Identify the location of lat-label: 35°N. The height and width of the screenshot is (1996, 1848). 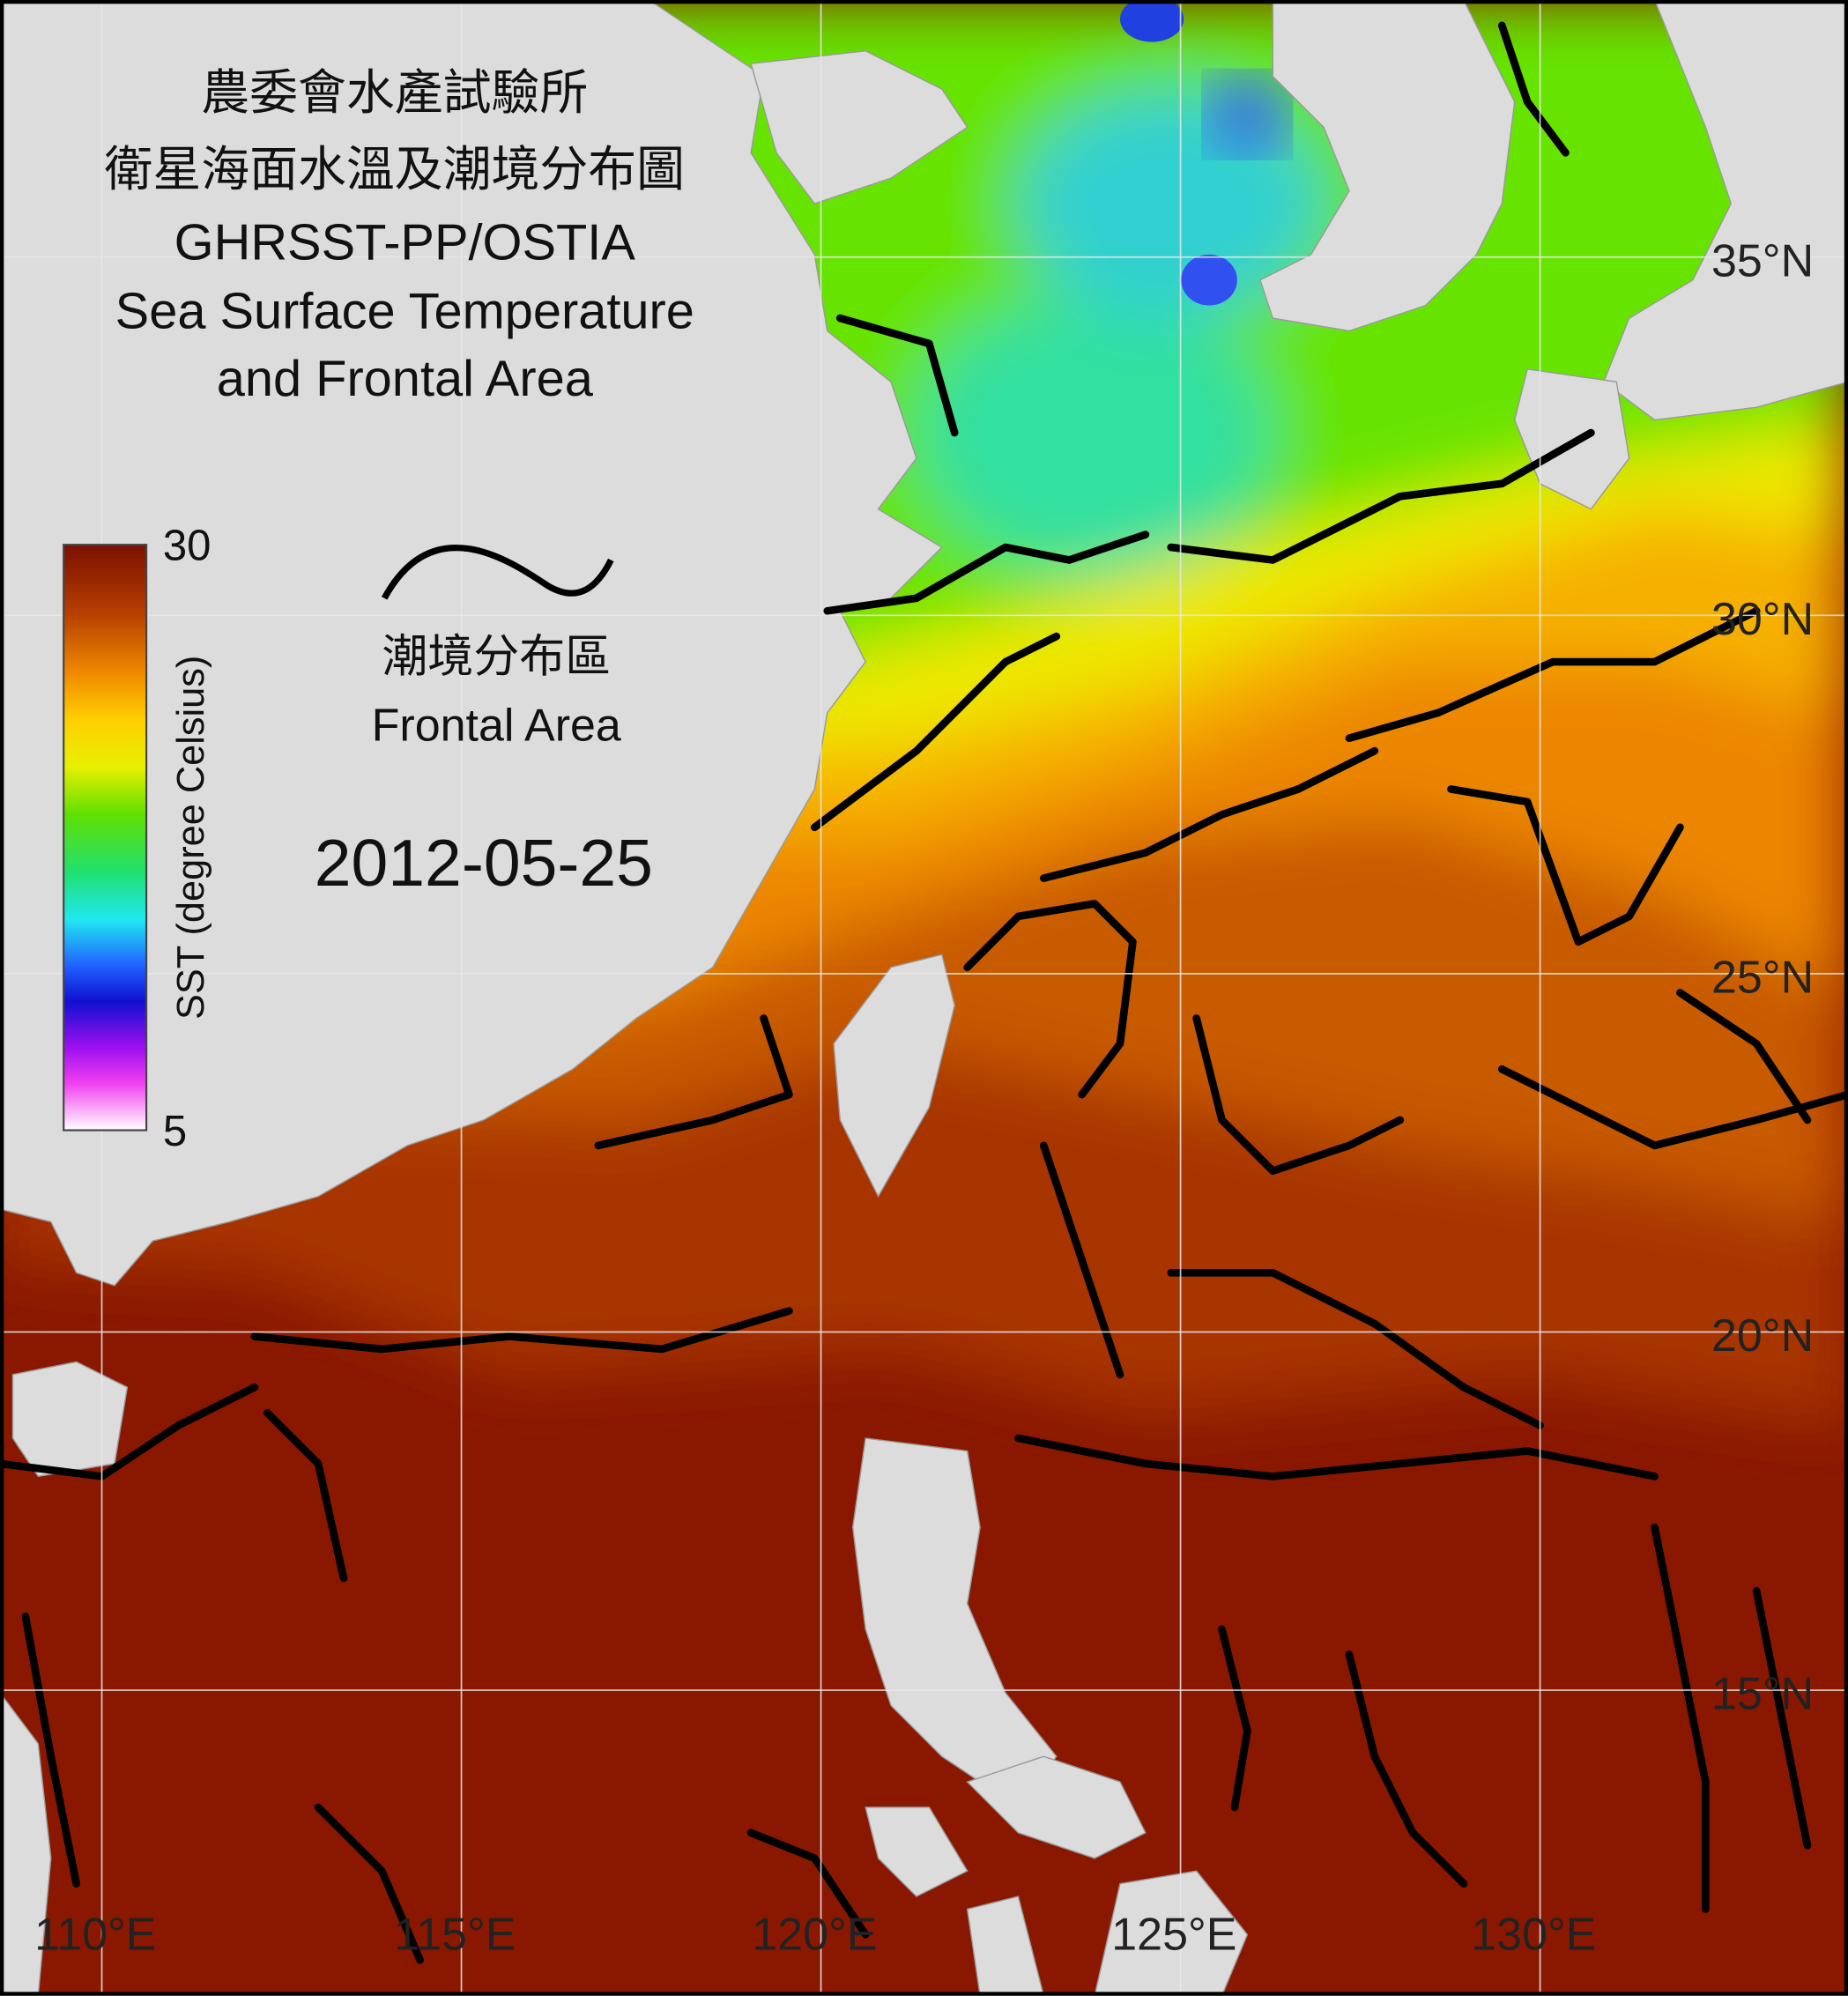
(1763, 260).